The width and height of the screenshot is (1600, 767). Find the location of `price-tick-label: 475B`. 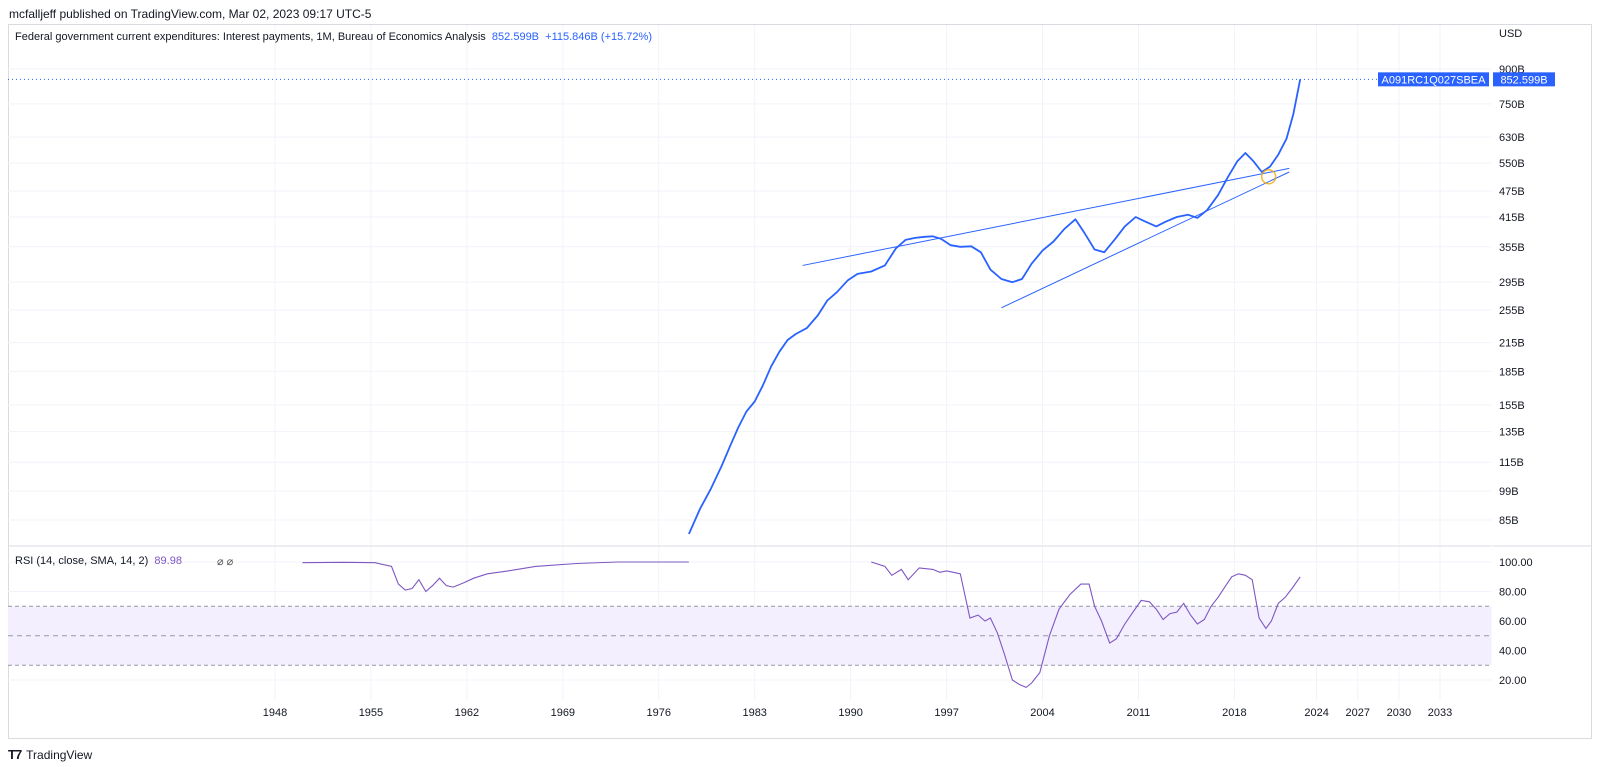

price-tick-label: 475B is located at coordinates (1512, 192).